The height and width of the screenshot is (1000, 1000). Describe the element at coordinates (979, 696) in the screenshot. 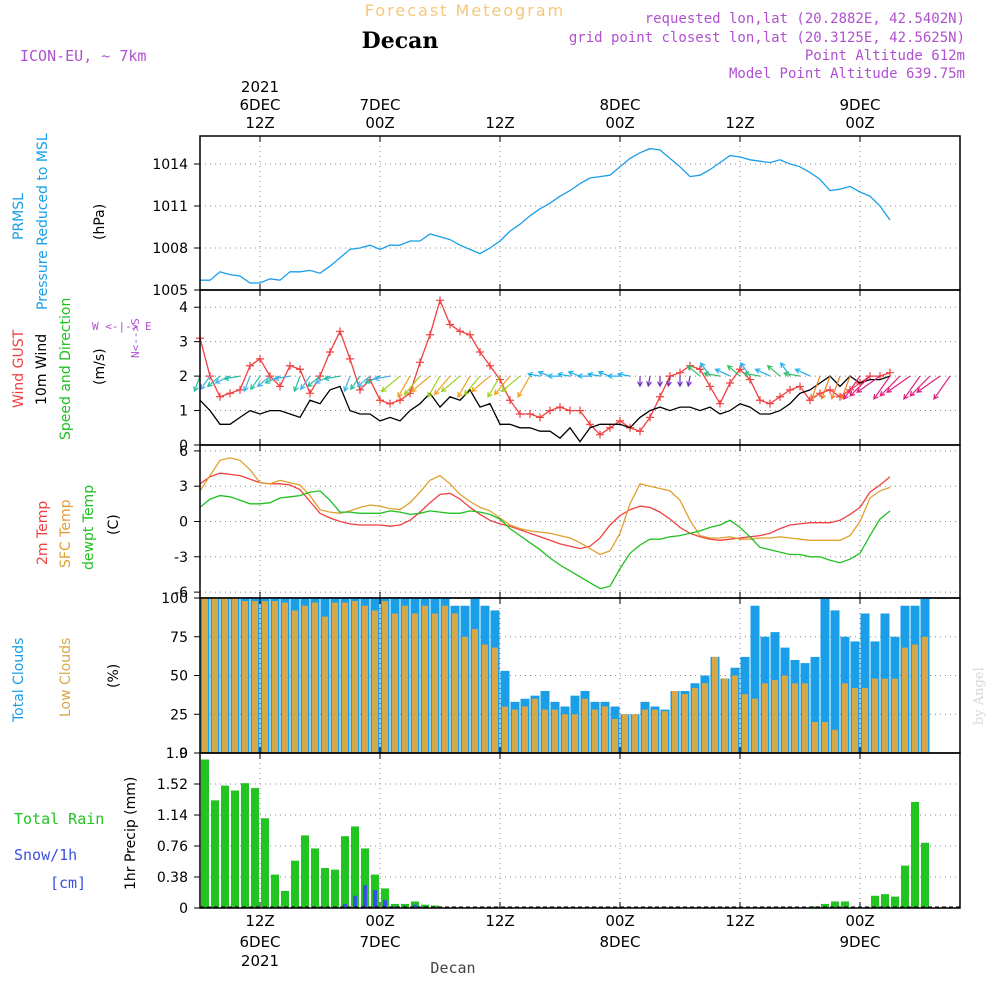

I see `watermark: by Angel` at that location.